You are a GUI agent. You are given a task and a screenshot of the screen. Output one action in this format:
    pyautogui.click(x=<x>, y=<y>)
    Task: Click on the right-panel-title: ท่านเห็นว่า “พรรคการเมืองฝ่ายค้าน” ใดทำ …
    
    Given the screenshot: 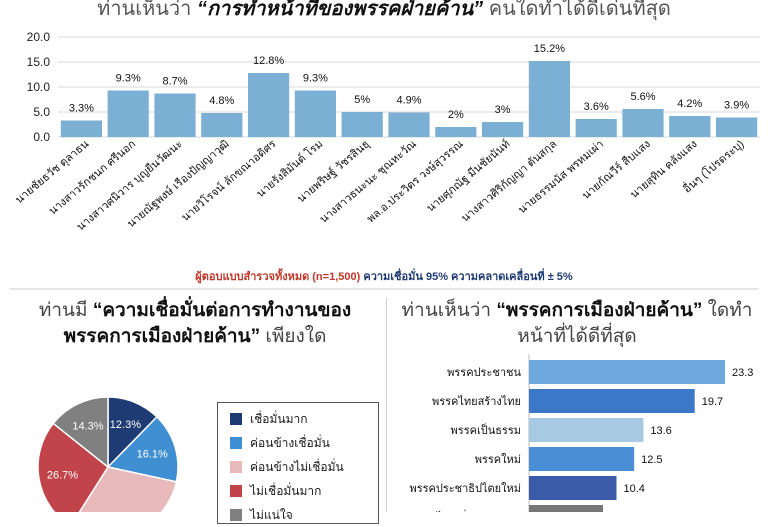 What is the action you would take?
    pyautogui.click(x=577, y=324)
    